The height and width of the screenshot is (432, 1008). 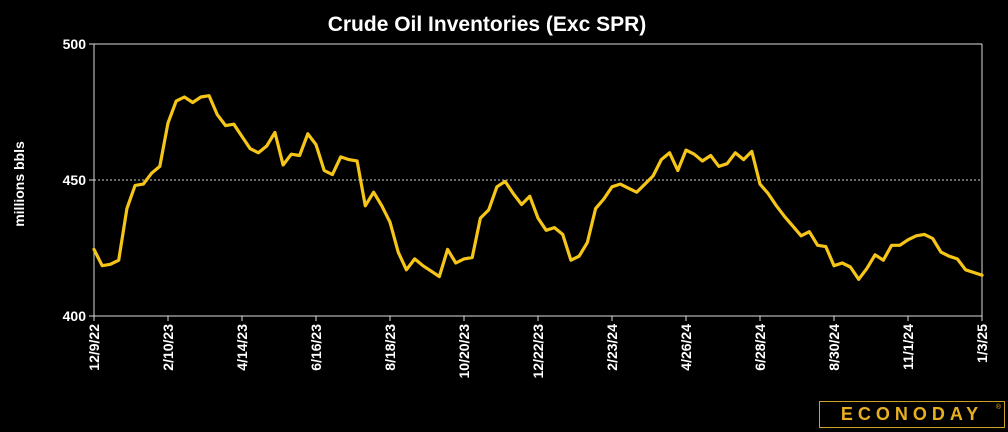 What do you see at coordinates (760, 347) in the screenshot?
I see `x-tick-label: 6/28/24` at bounding box center [760, 347].